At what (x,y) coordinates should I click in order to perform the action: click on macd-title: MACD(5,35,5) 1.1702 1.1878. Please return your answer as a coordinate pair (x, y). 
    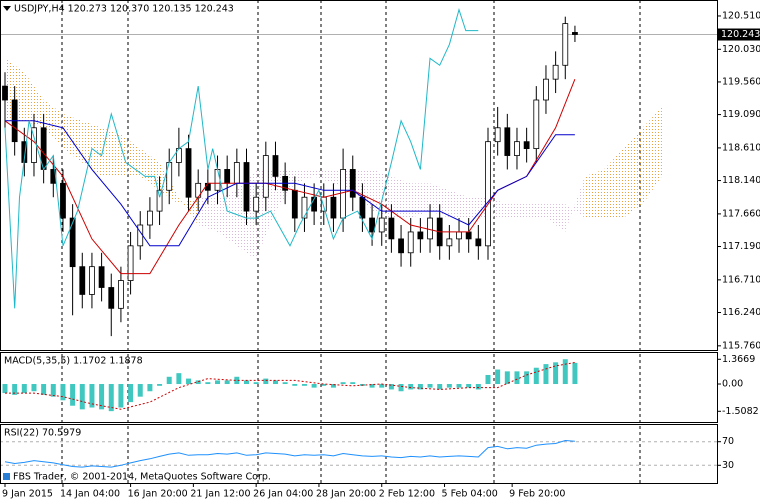
    Looking at the image, I should click on (73, 361).